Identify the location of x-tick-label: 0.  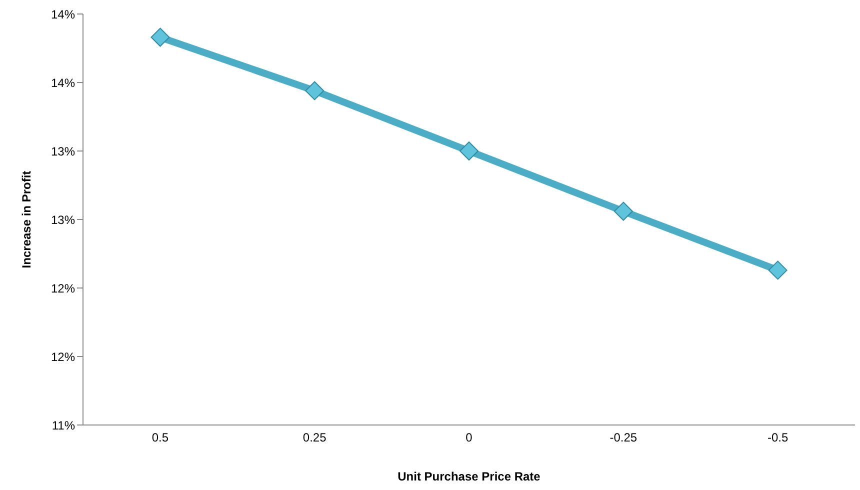
(469, 437).